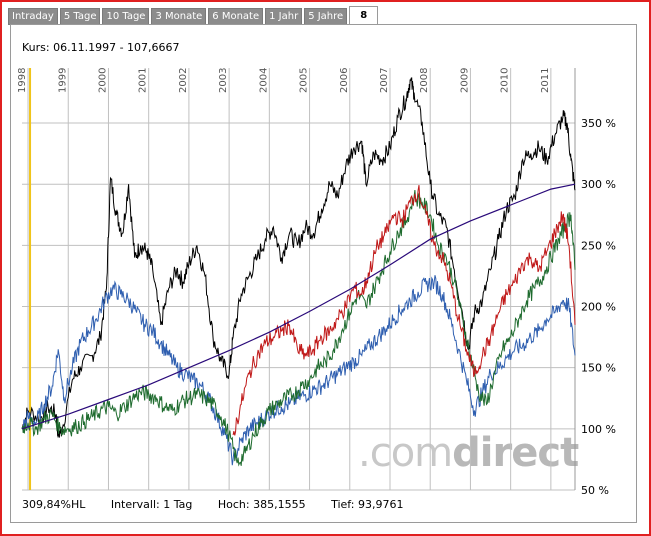  I want to click on comdirect-watermark: .comdirect, so click(468, 453).